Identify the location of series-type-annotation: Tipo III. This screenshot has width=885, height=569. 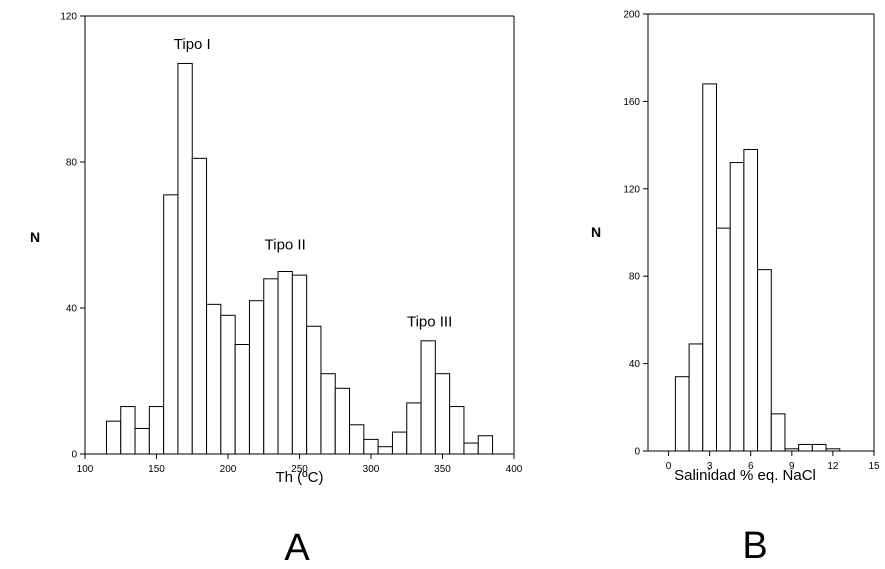
(429, 321).